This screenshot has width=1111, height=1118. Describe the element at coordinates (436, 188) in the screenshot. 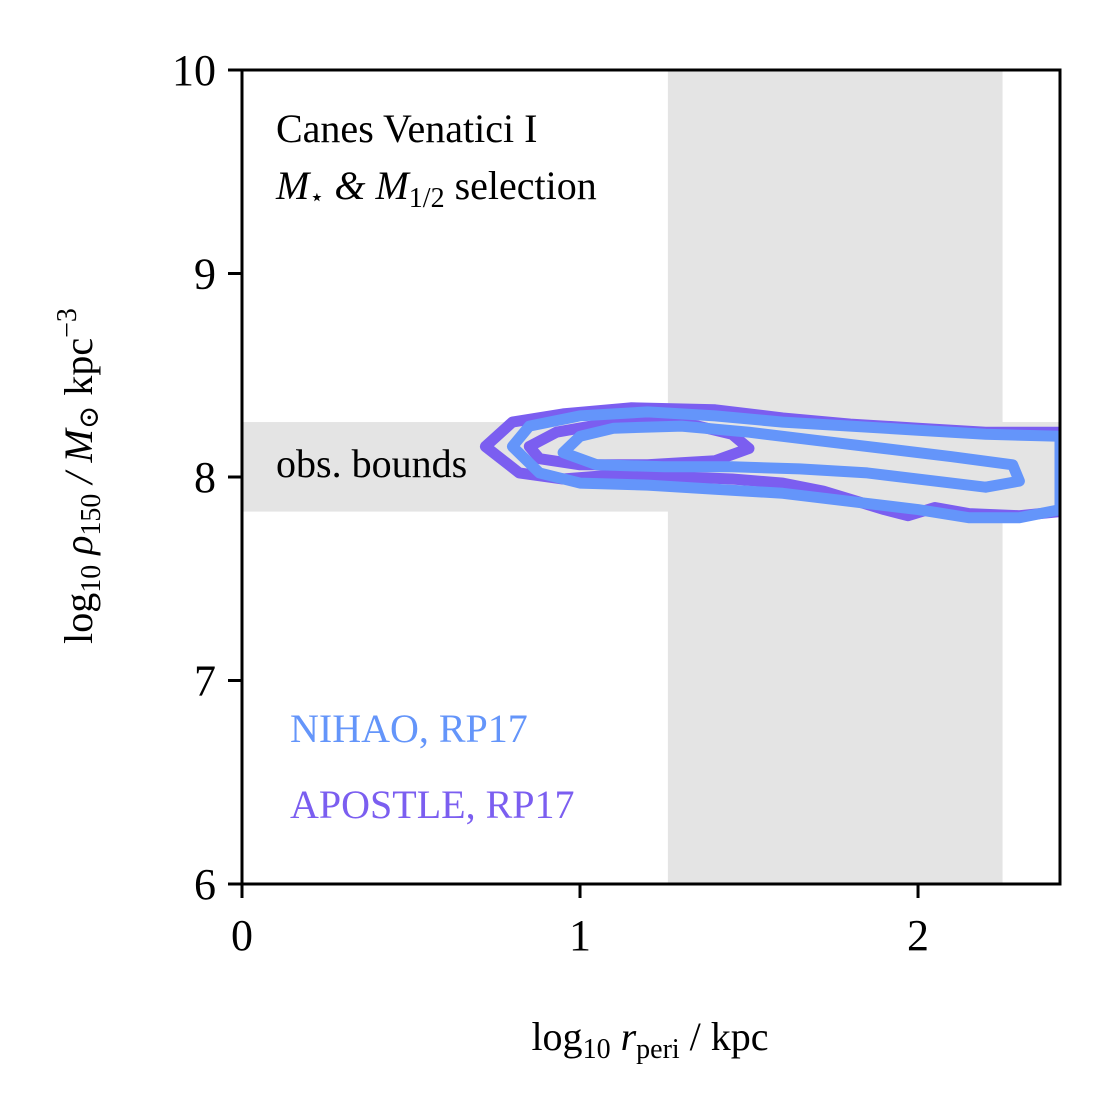

I see `annotation-selection: M⋆ & M1/2 selection` at that location.